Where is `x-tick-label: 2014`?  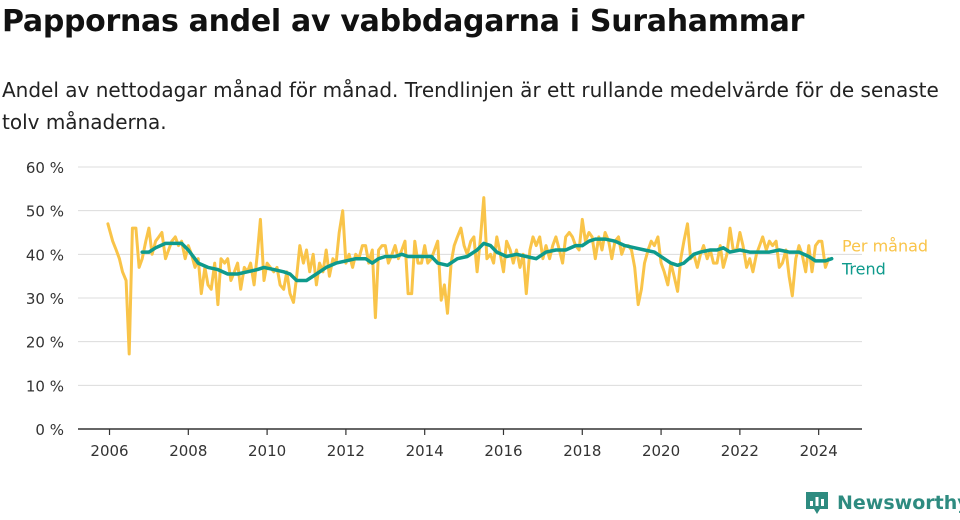 x-tick-label: 2014 is located at coordinates (425, 451).